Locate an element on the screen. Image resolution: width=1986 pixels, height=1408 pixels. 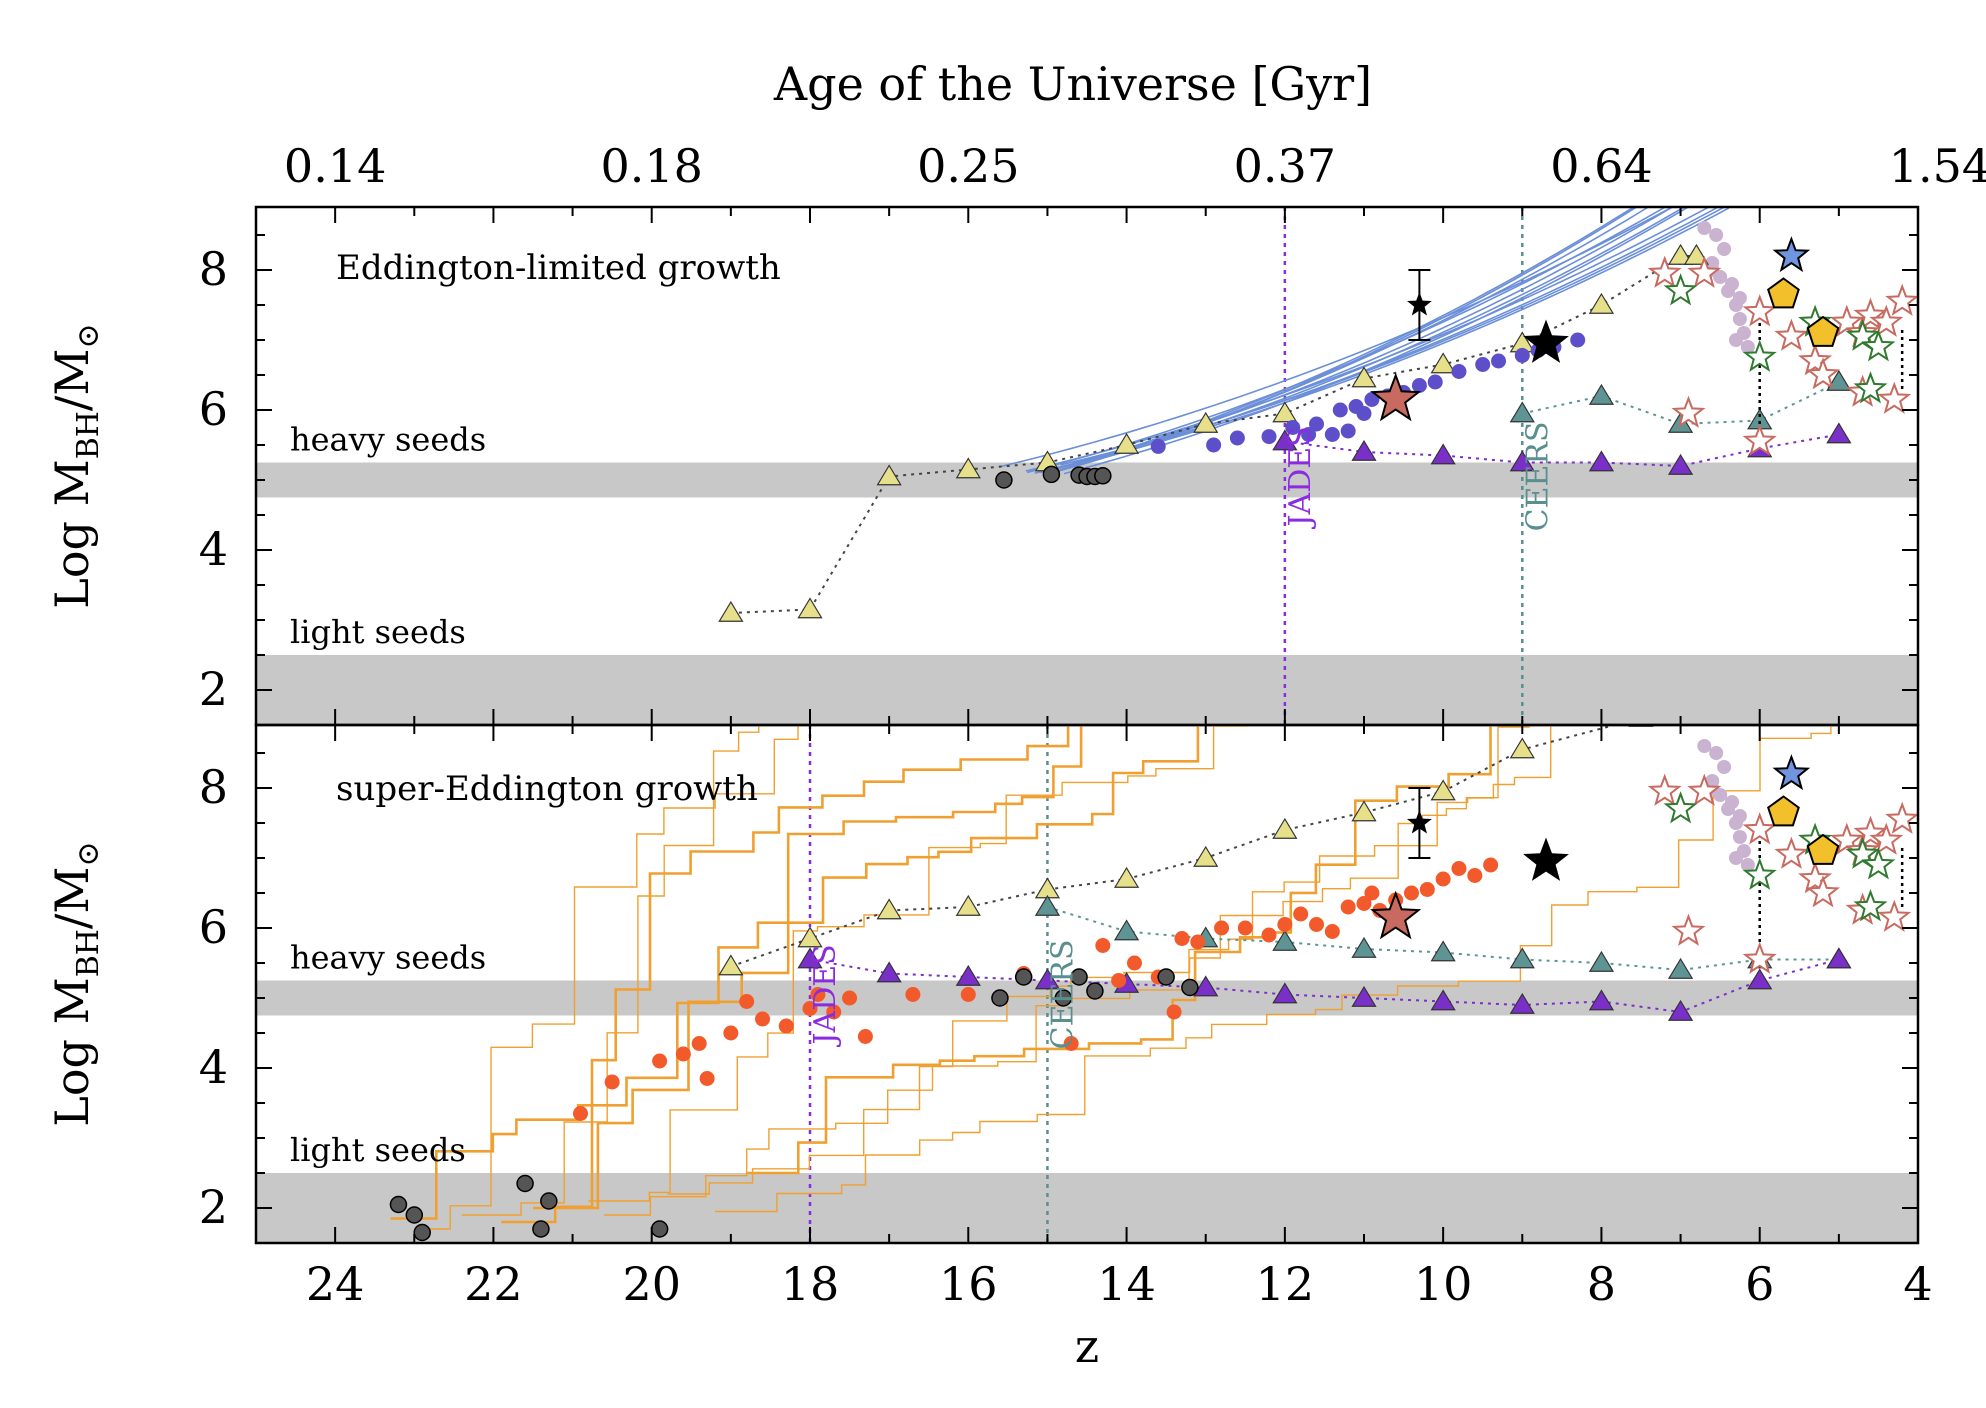
x-tick-label: 4 is located at coordinates (1917, 1284).